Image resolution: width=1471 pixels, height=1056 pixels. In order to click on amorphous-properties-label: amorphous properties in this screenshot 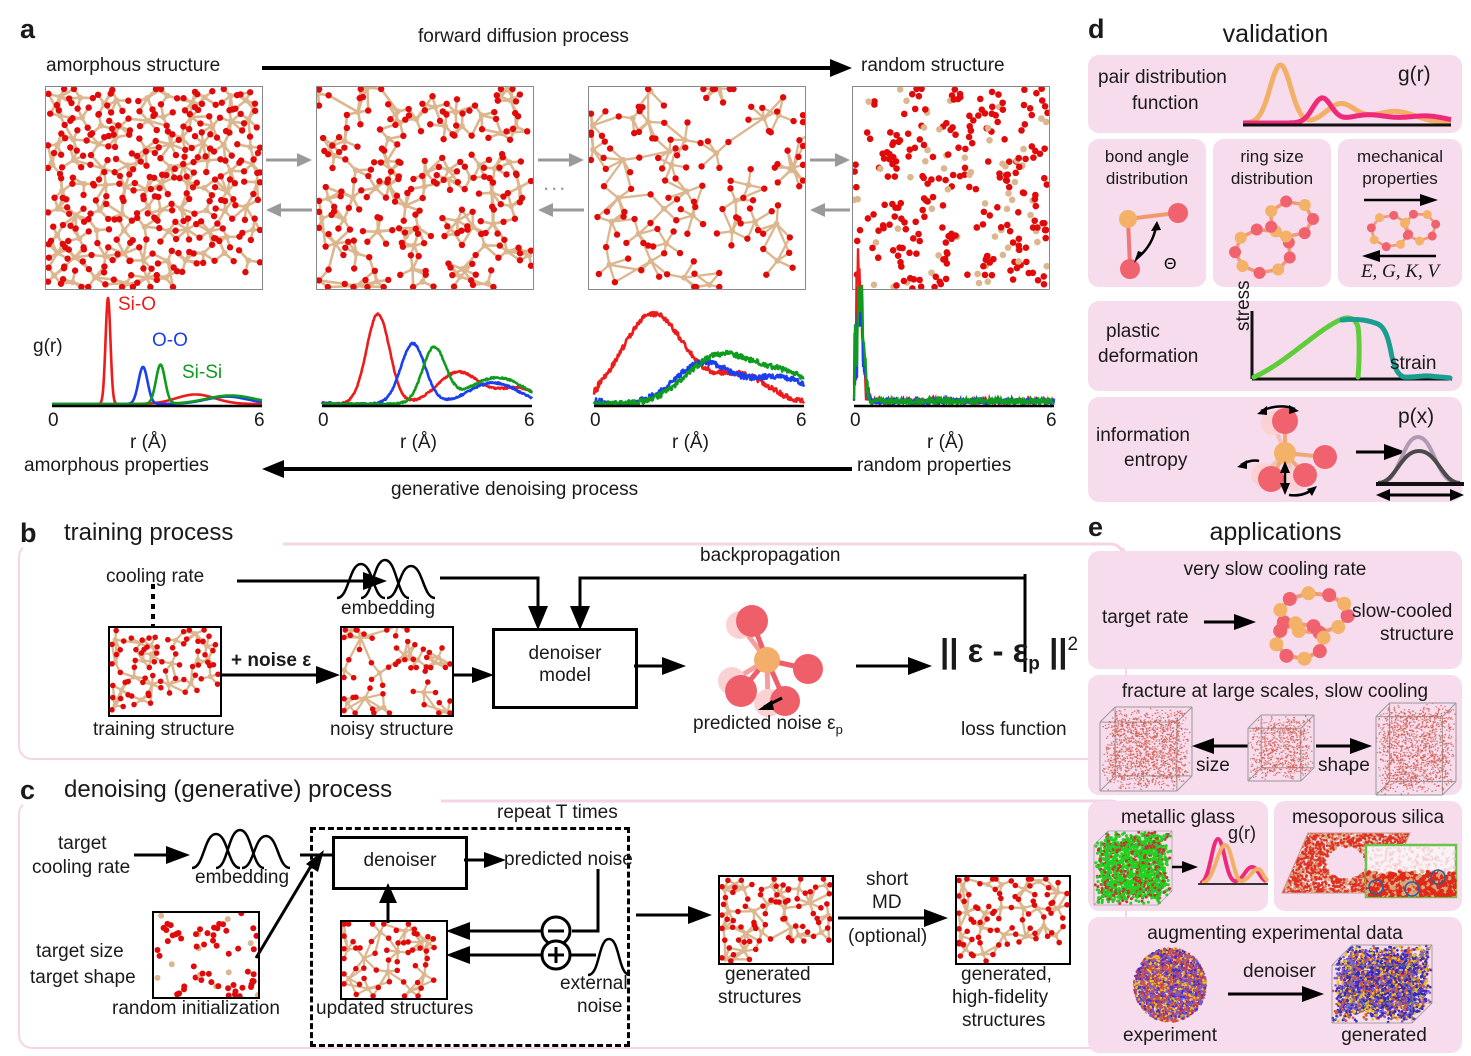, I will do `click(116, 465)`.